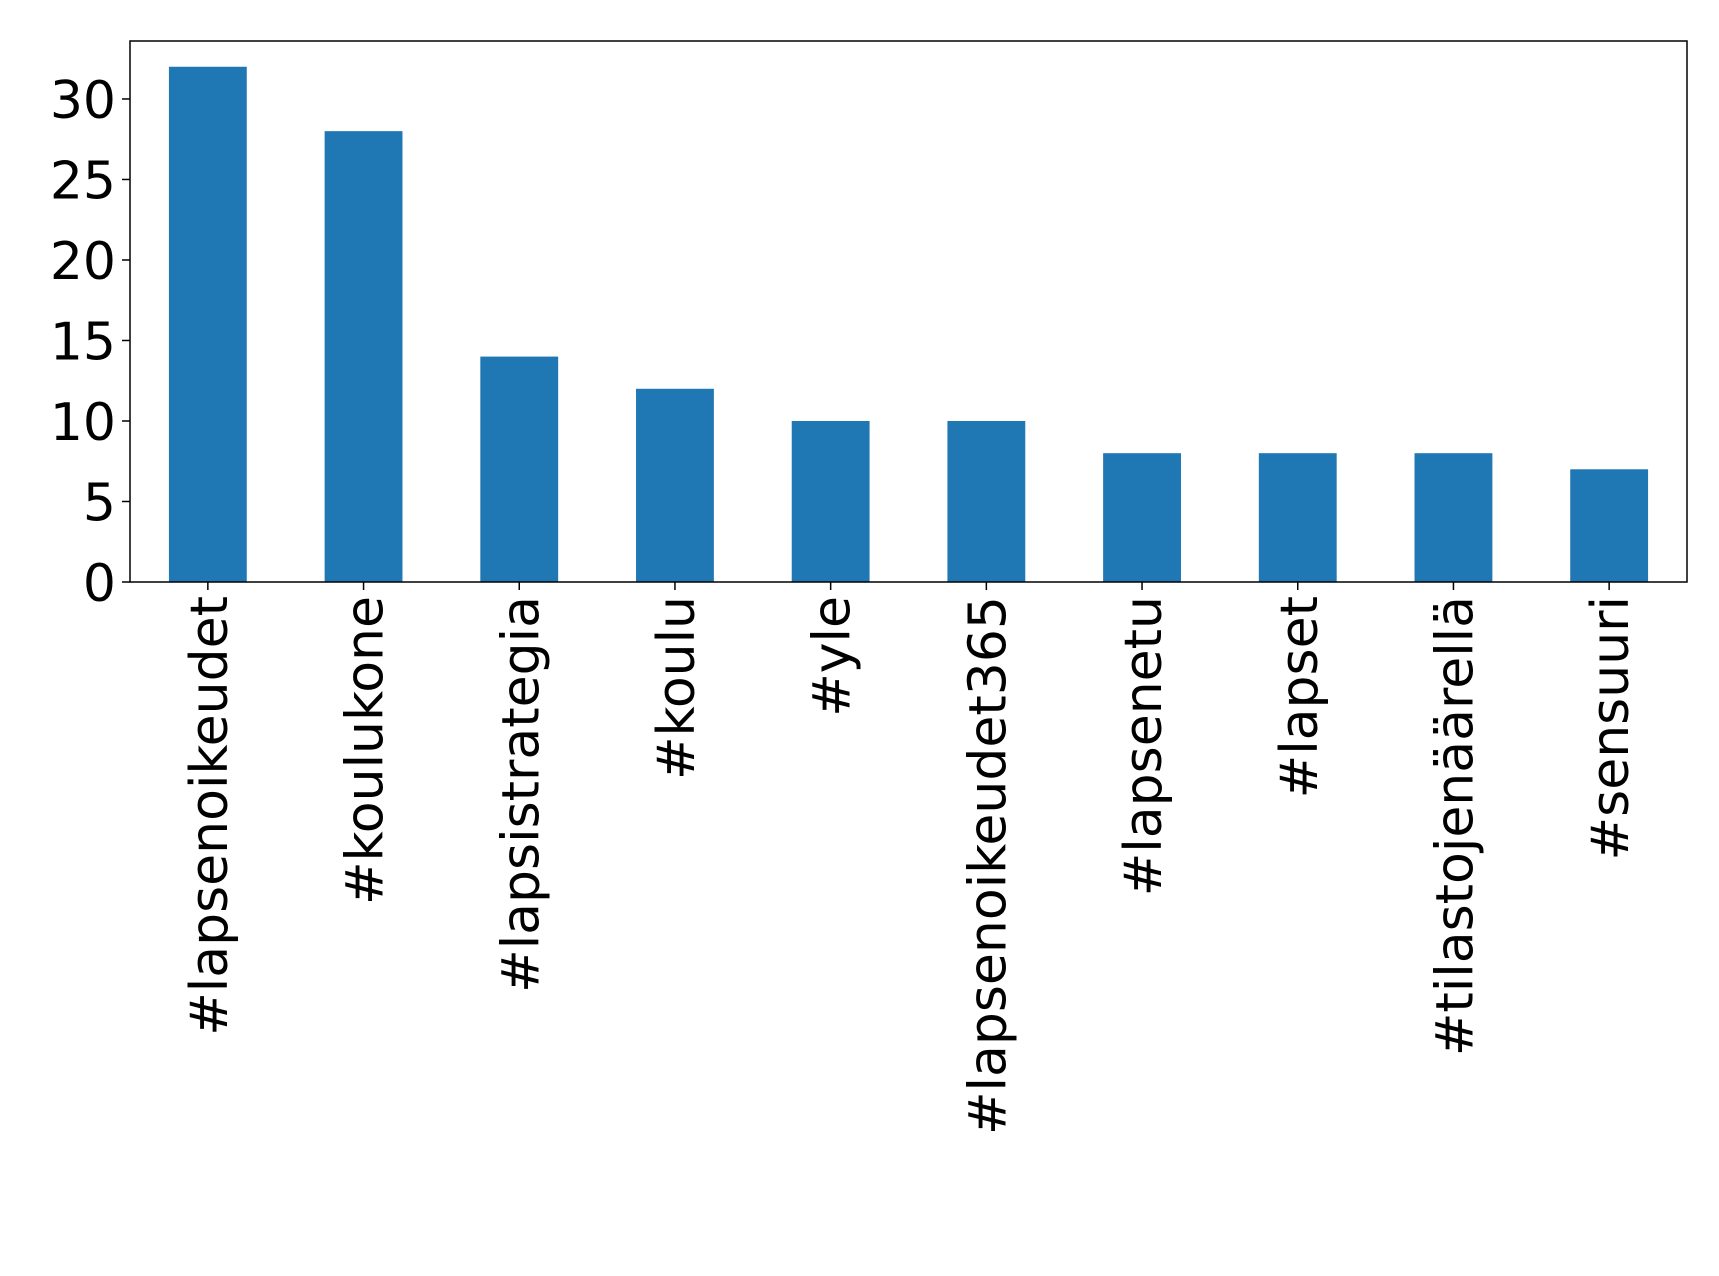 The height and width of the screenshot is (1276, 1719). I want to click on x-tick-label: #lapsenoikeudet, so click(210, 816).